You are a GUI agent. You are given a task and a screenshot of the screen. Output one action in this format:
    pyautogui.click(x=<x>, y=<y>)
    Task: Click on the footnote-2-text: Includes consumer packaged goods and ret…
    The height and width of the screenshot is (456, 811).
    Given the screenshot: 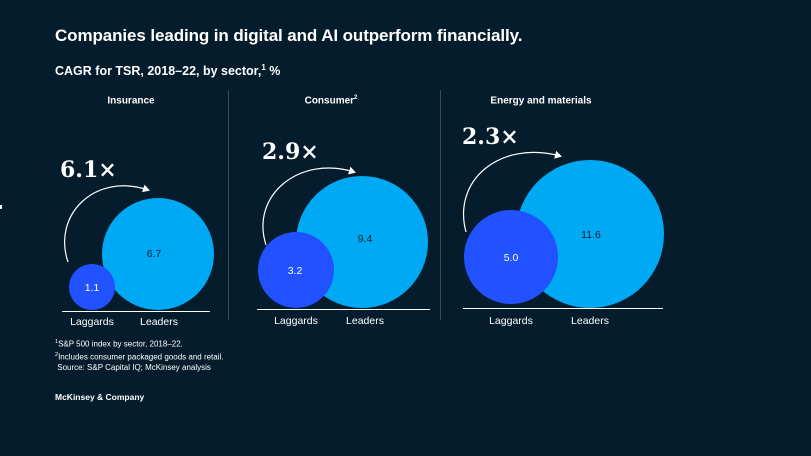 What is the action you would take?
    pyautogui.click(x=141, y=357)
    